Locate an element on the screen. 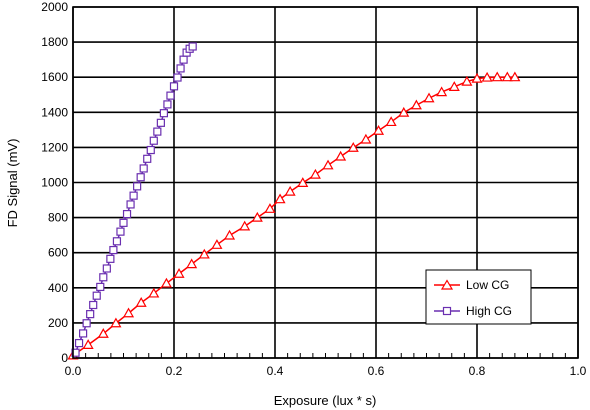 This screenshot has height=410, width=590. y-tick-label: 400 is located at coordinates (58, 288).